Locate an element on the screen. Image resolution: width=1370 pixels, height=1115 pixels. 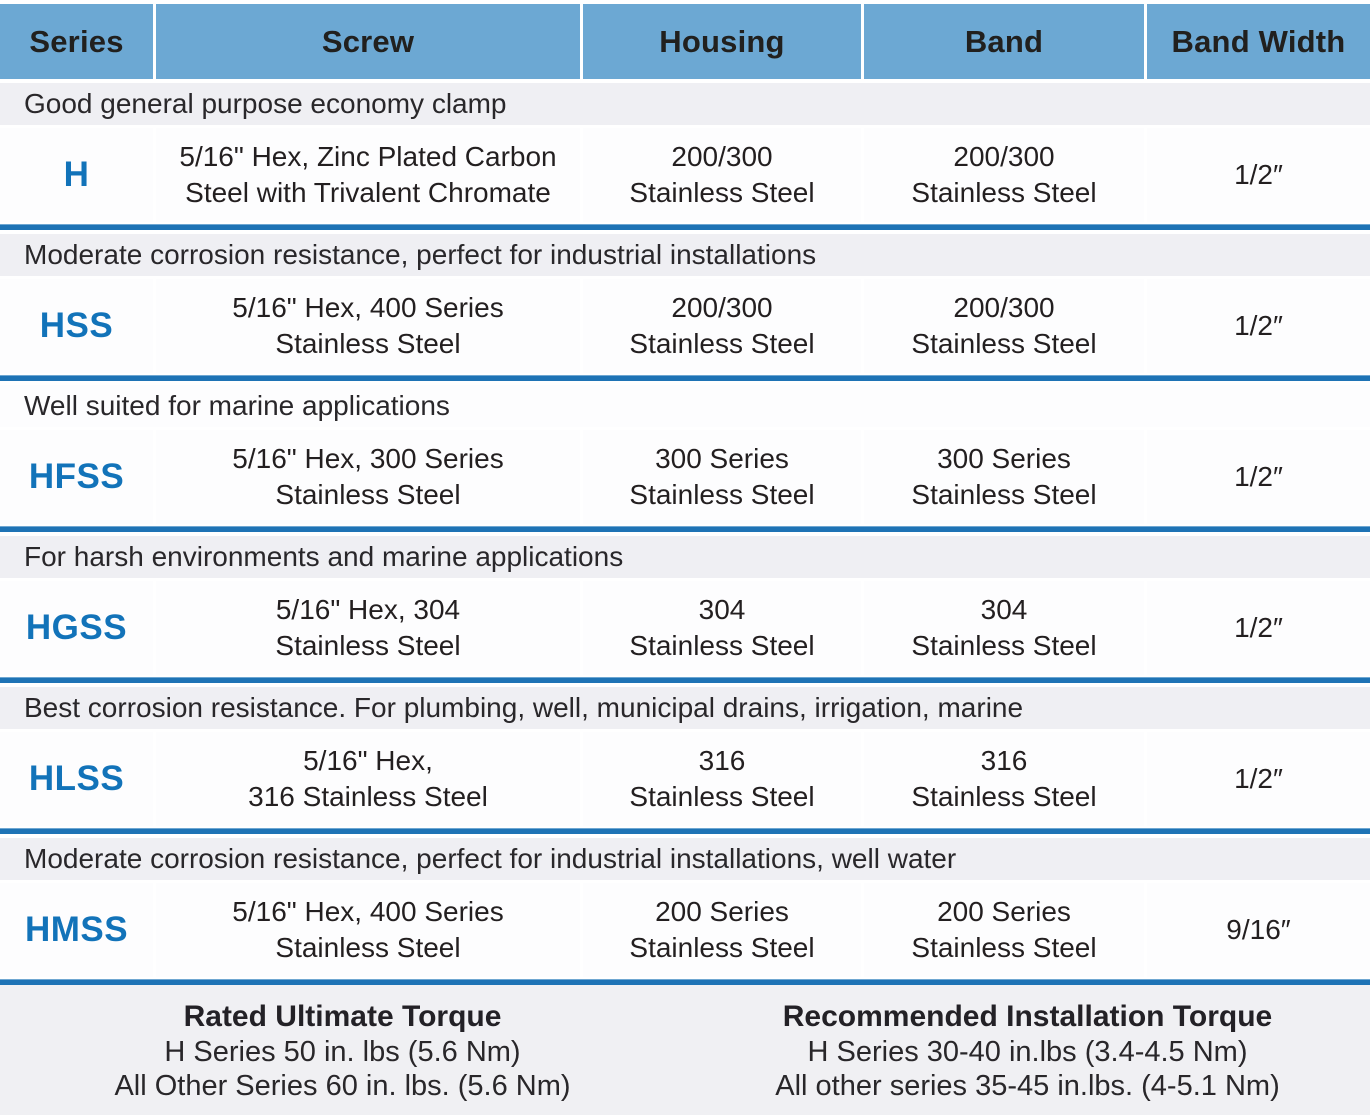
band-width-cell: 9/16″ is located at coordinates (1258, 930).